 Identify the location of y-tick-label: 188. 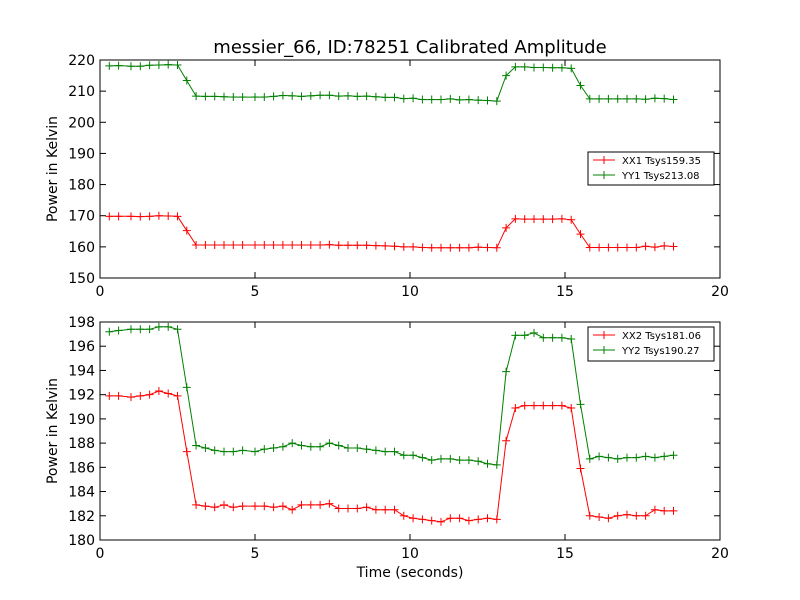
(81, 444).